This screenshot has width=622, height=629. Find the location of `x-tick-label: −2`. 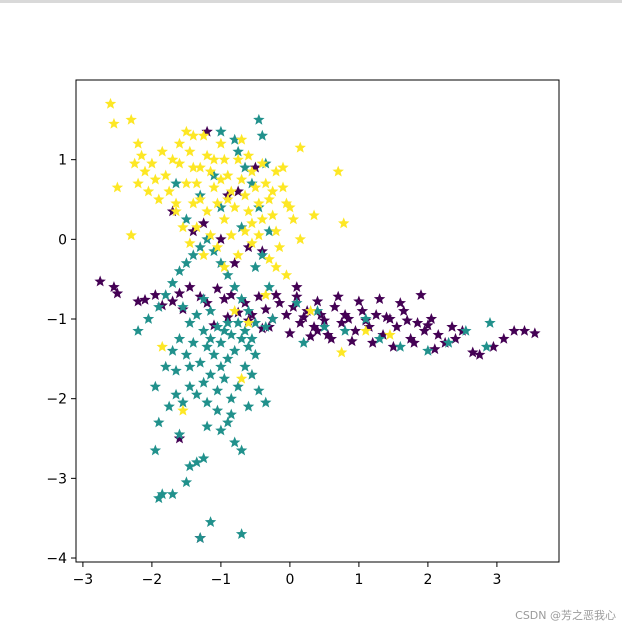

x-tick-label: −2 is located at coordinates (152, 580).